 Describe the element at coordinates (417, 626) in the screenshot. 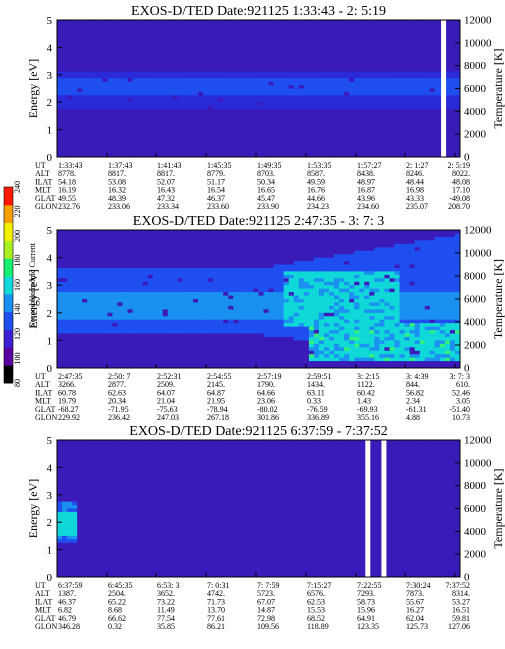

I see `table-cell: 125.73` at that location.